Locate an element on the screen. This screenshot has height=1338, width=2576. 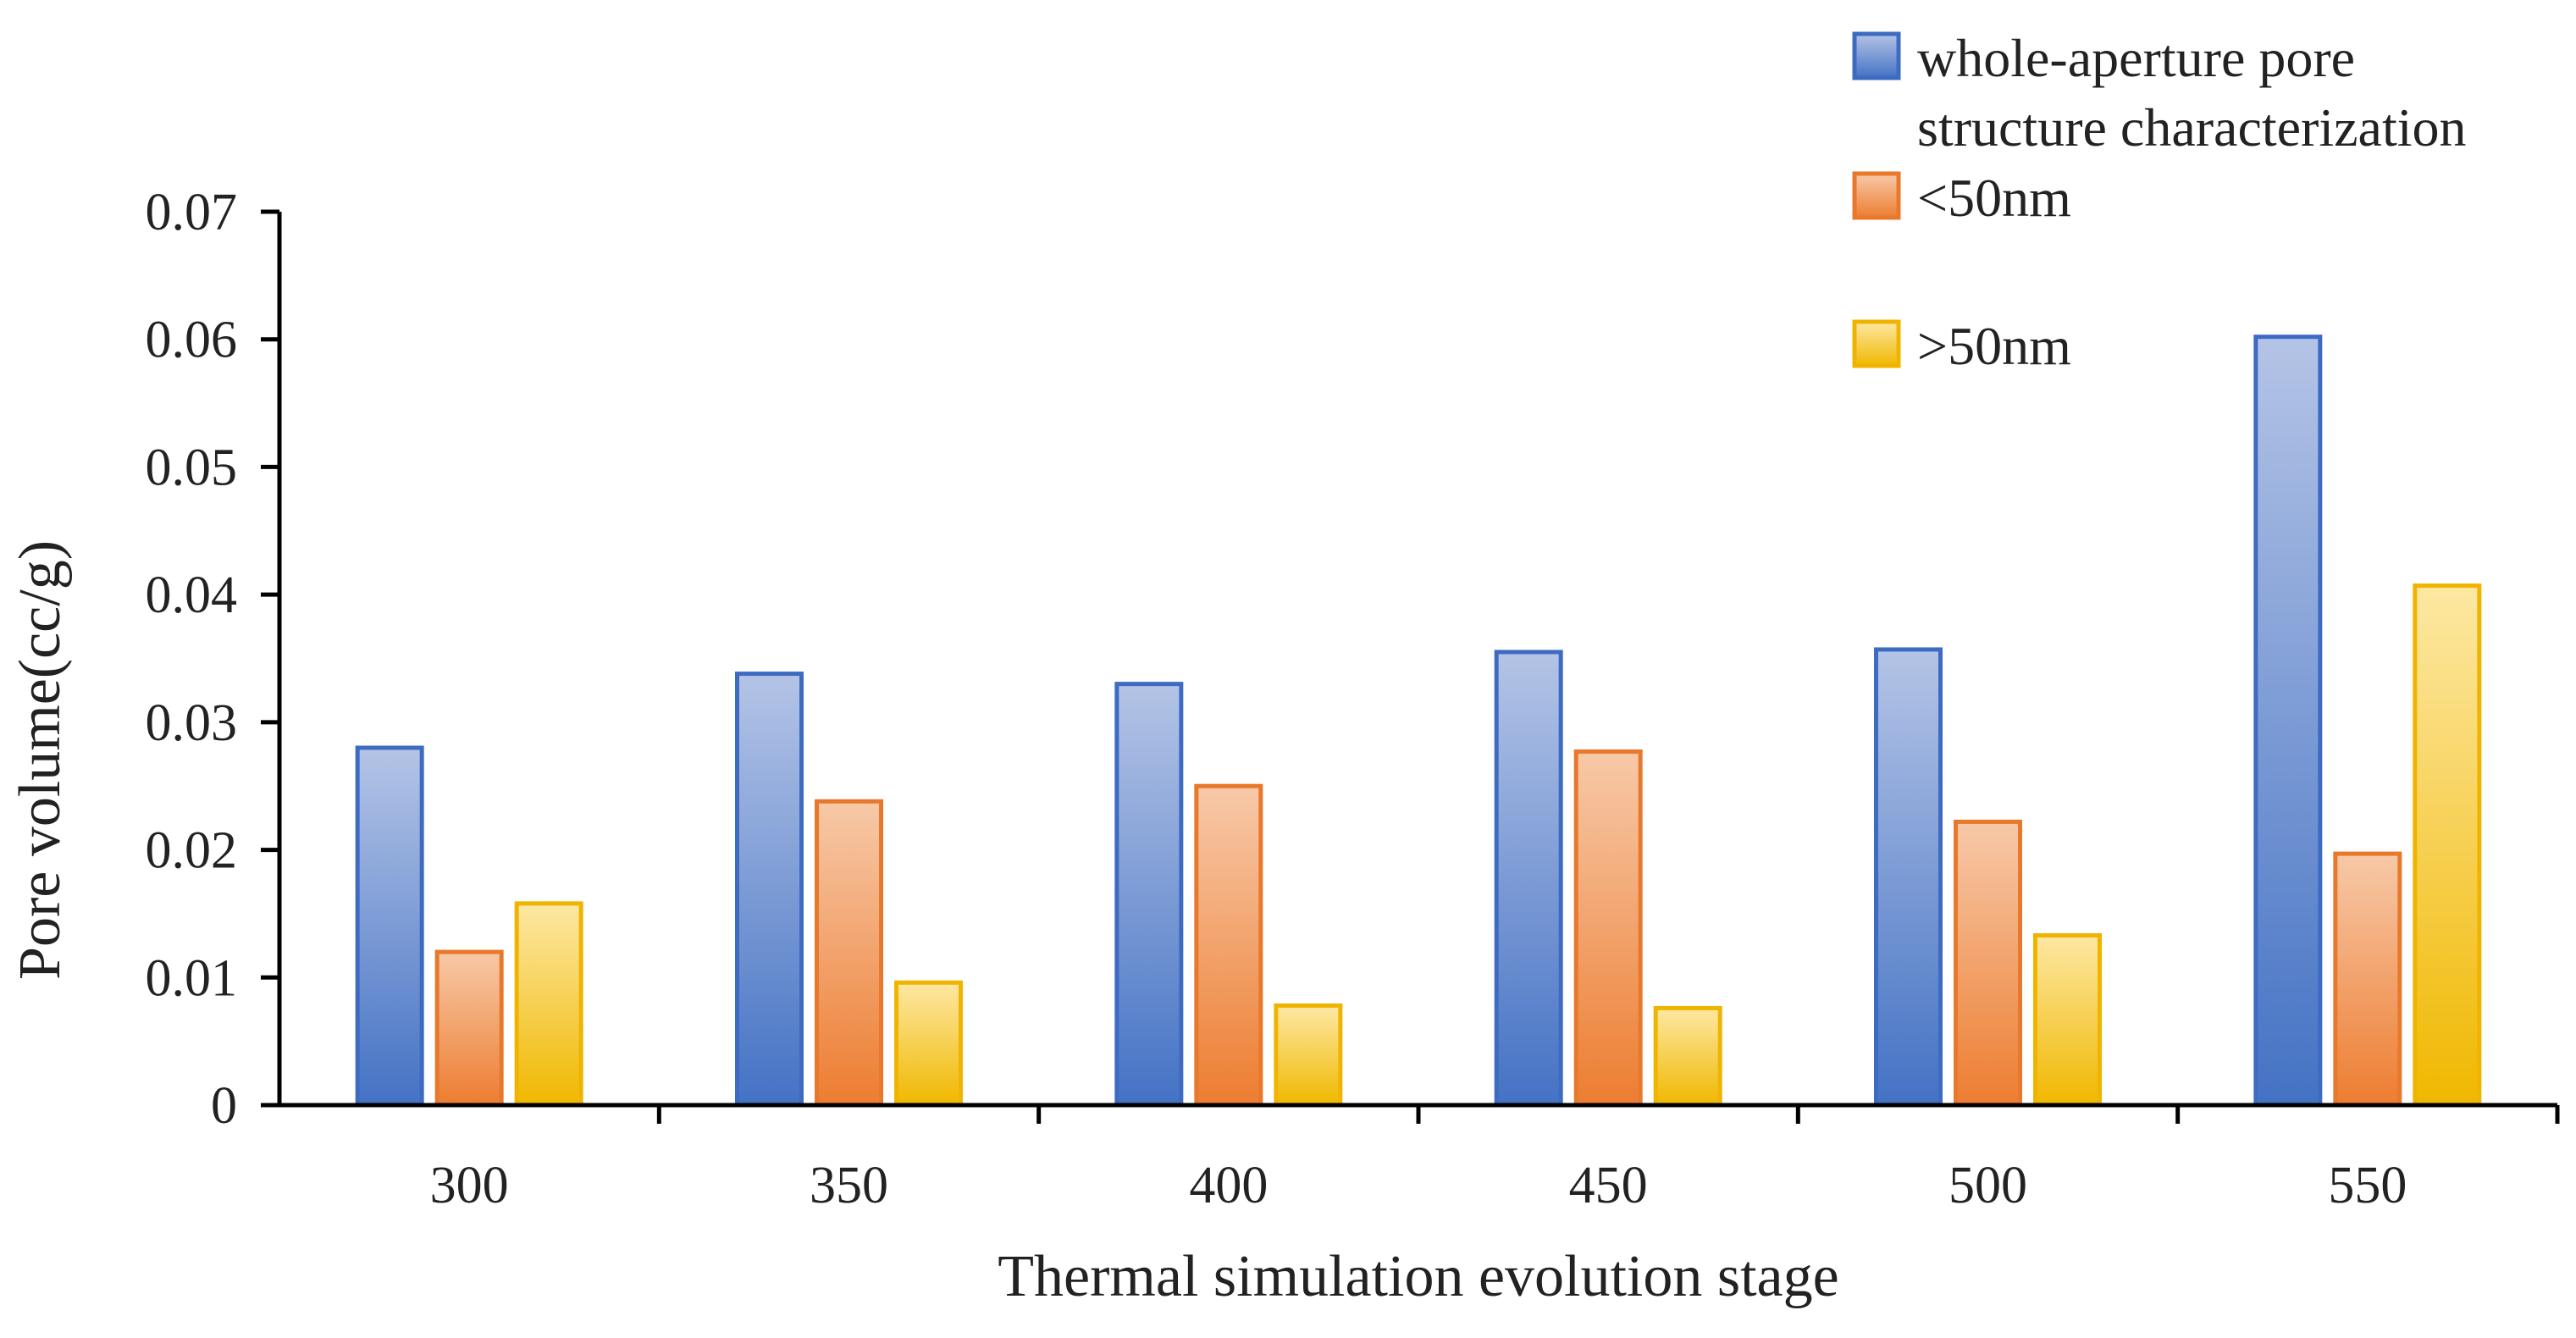
x-tick-label: 500 is located at coordinates (1988, 1185).